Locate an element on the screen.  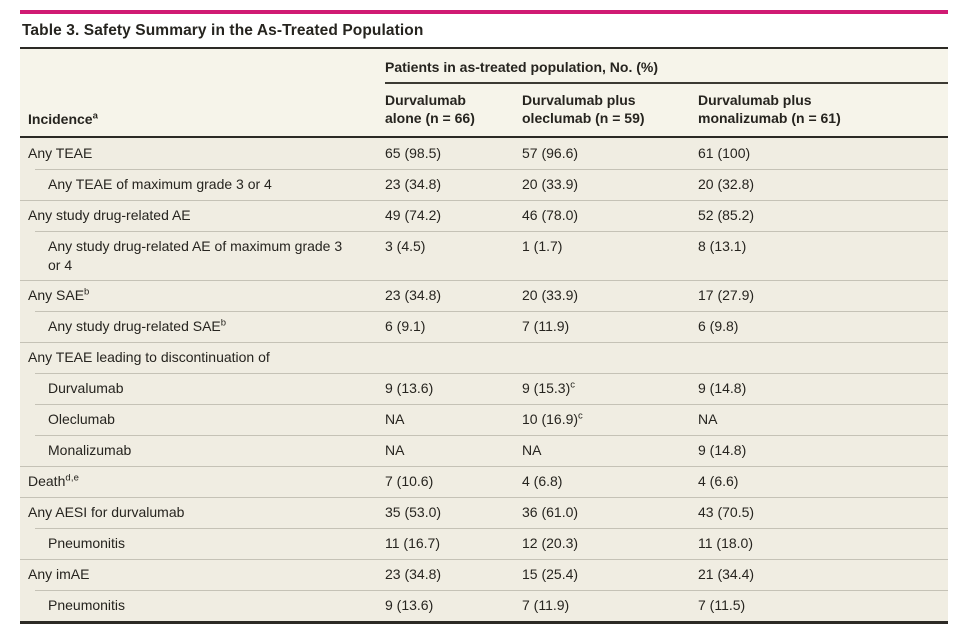
value-durvalumab-oleclumab: NA is located at coordinates (532, 450).